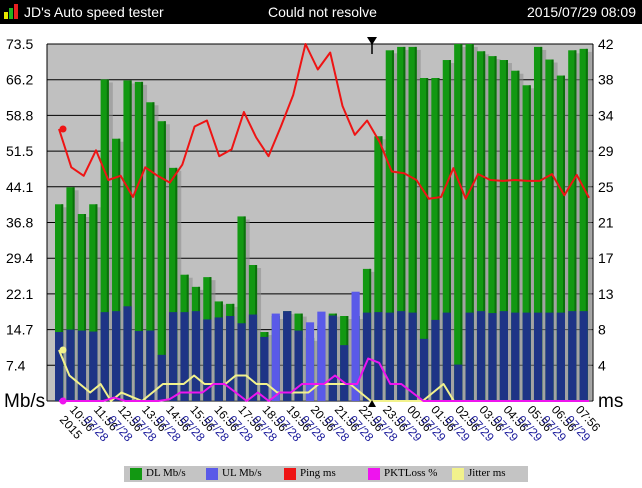 The width and height of the screenshot is (642, 488). What do you see at coordinates (606, 187) in the screenshot?
I see `right-tick-label: 25` at bounding box center [606, 187].